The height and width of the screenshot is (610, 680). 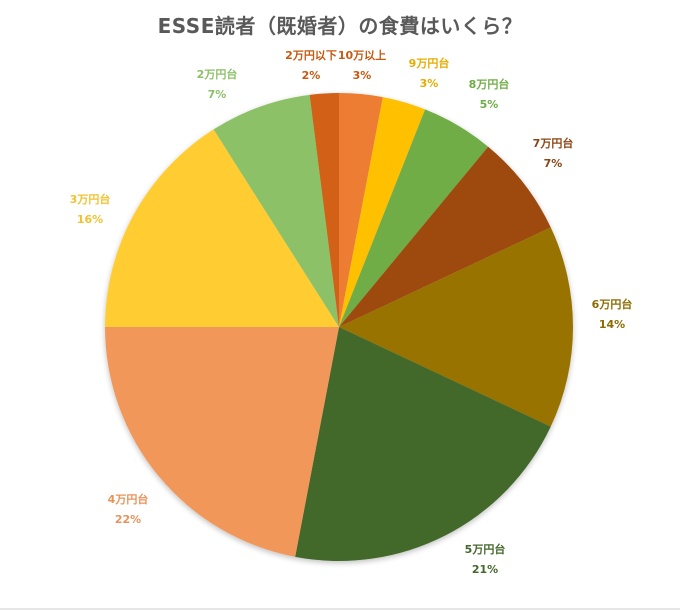 What do you see at coordinates (553, 154) in the screenshot?
I see `label-7man: 7万円台 7%` at bounding box center [553, 154].